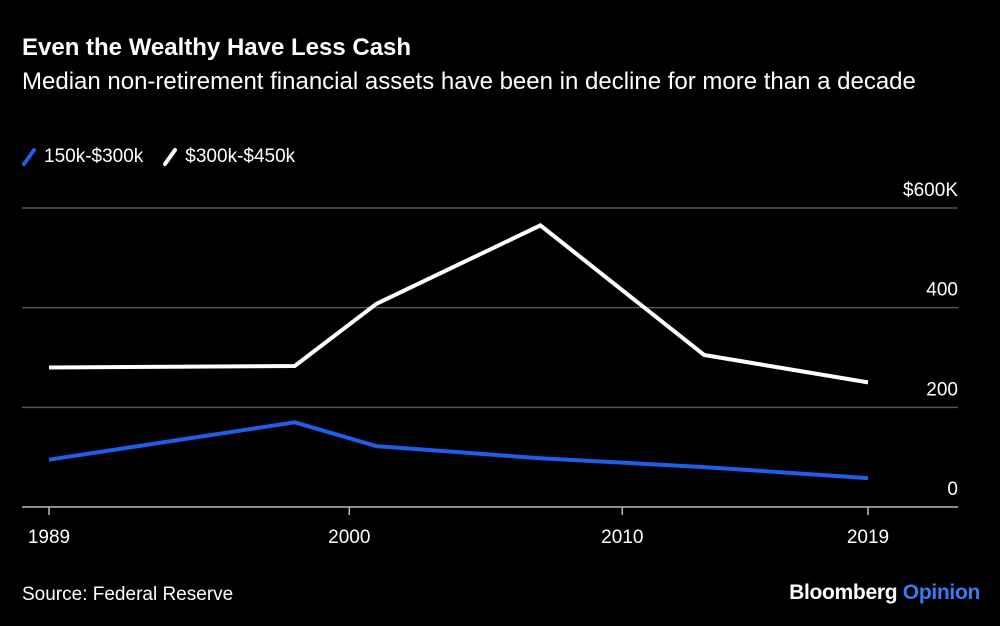 The width and height of the screenshot is (1000, 626). What do you see at coordinates (49, 537) in the screenshot?
I see `x-tick-label-1989: 1989` at bounding box center [49, 537].